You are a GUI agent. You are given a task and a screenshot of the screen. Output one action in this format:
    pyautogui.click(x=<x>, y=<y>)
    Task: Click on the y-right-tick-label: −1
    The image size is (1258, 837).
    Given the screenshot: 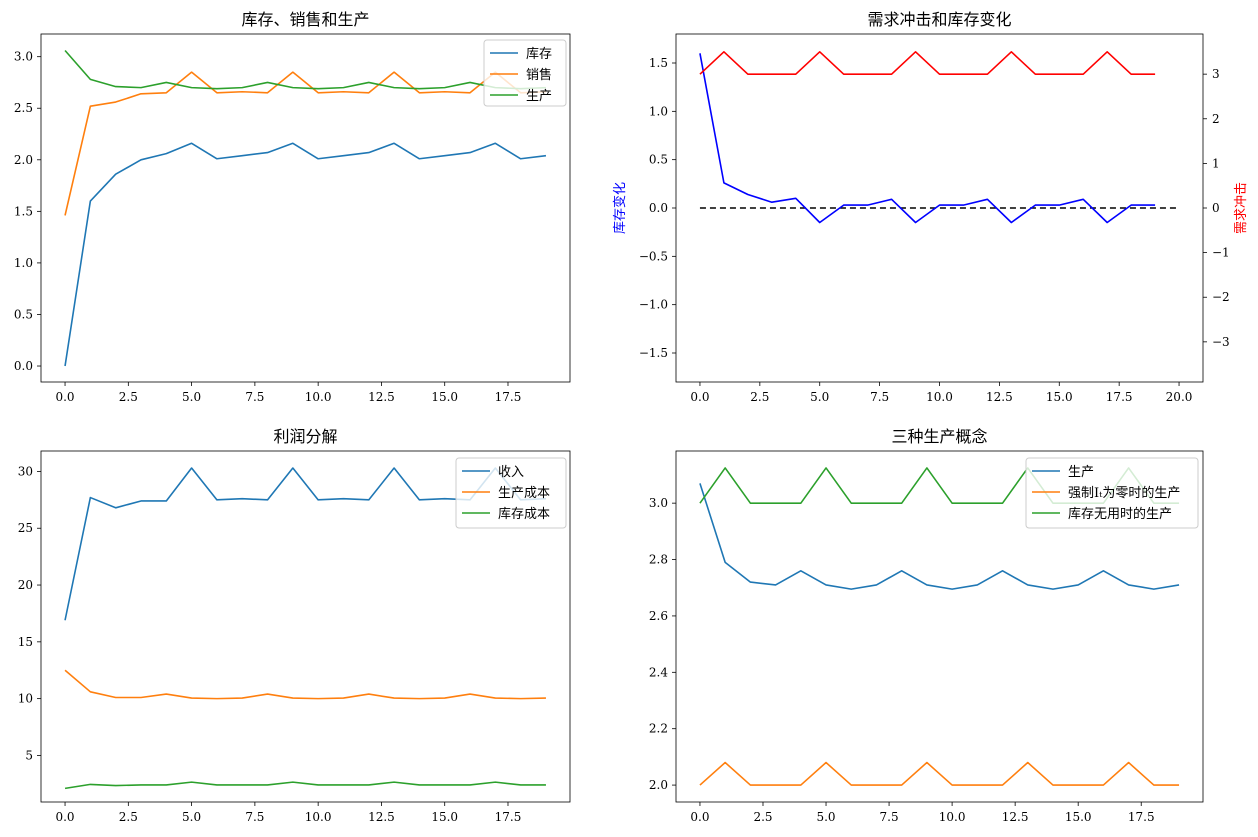 What is the action you would take?
    pyautogui.click(x=1221, y=253)
    